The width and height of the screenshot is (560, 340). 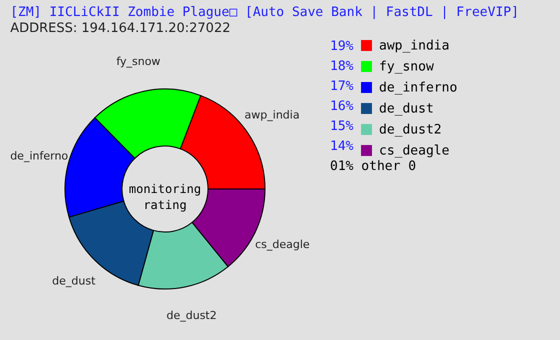 I want to click on text: 01% other 0, so click(x=373, y=166).